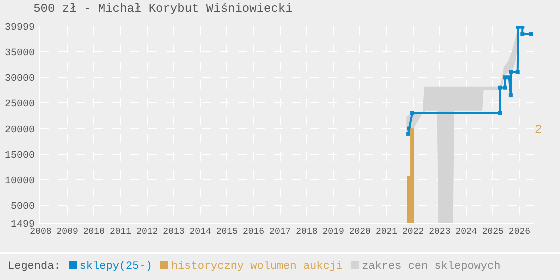 The image size is (560, 280). Describe the element at coordinates (19, 130) in the screenshot. I see `y-tick-label: 20000` at that location.